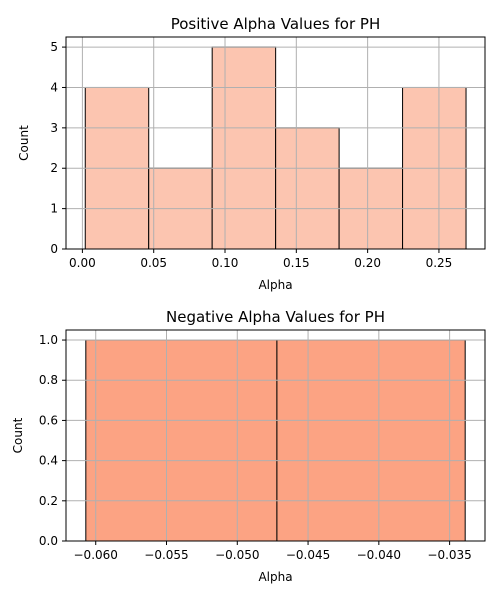  What do you see at coordinates (48, 461) in the screenshot?
I see `y-tick-label: 0.4` at bounding box center [48, 461].